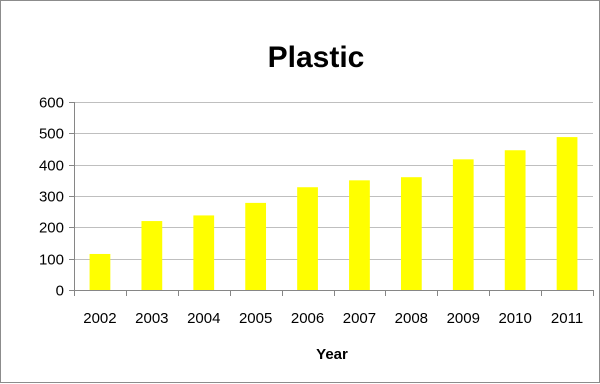 The height and width of the screenshot is (384, 600). I want to click on y-tick-labels: 0 100 200 300 400 500 600, so click(51, 197).